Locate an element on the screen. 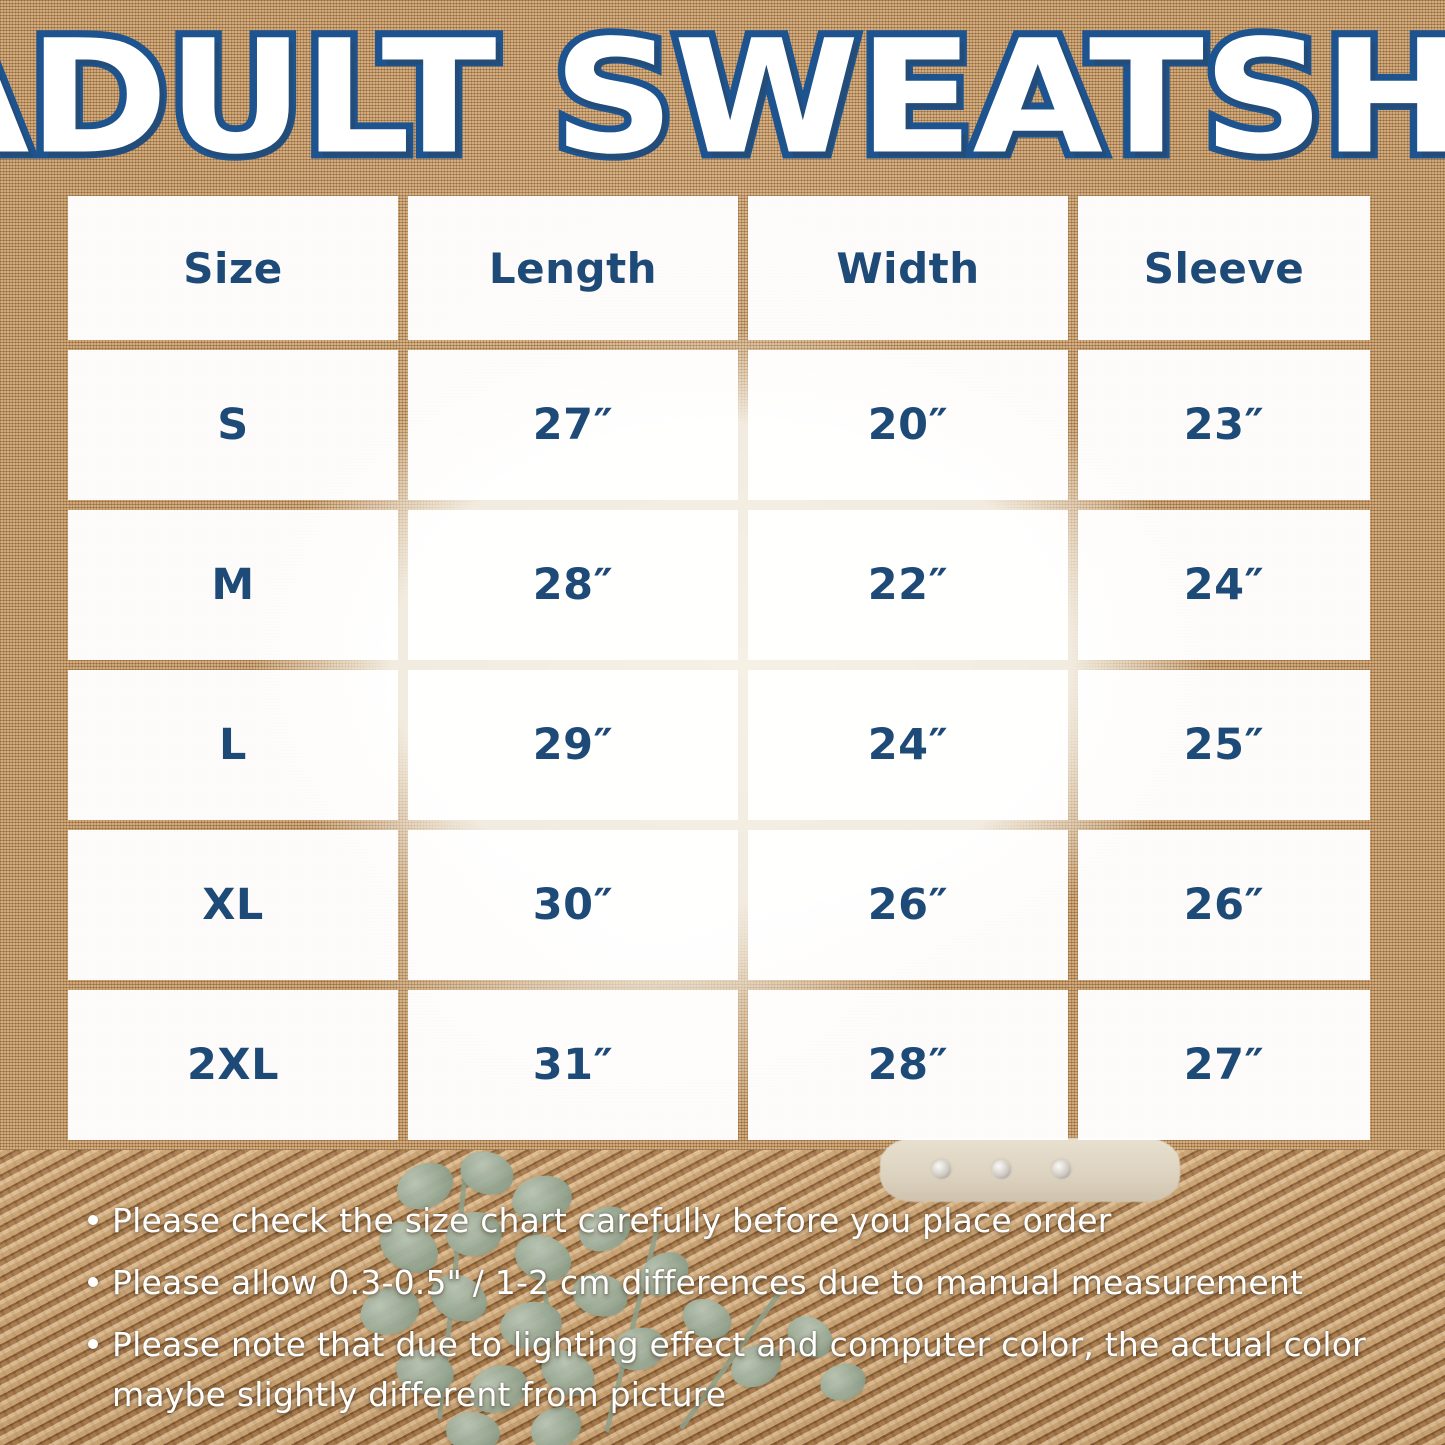  cell-width: 24″ is located at coordinates (908, 745).